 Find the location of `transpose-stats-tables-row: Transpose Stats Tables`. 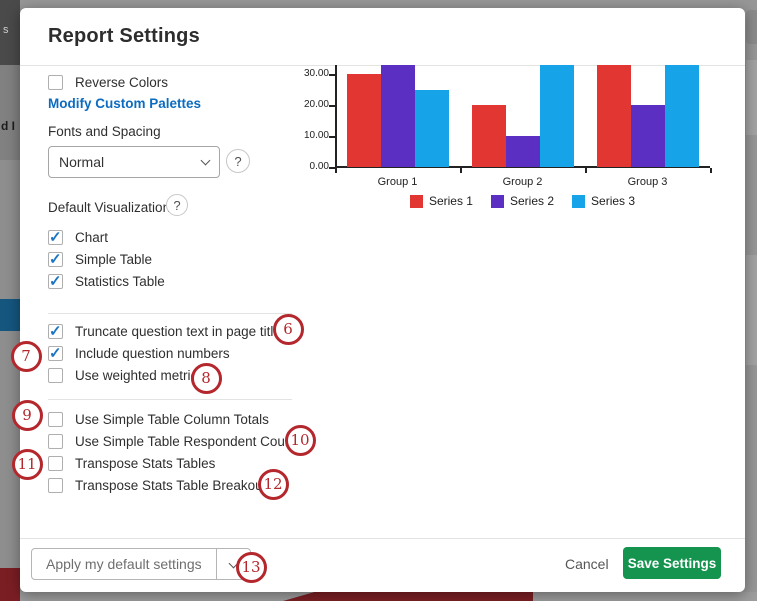

transpose-stats-tables-row: Transpose Stats Tables is located at coordinates (131, 463).